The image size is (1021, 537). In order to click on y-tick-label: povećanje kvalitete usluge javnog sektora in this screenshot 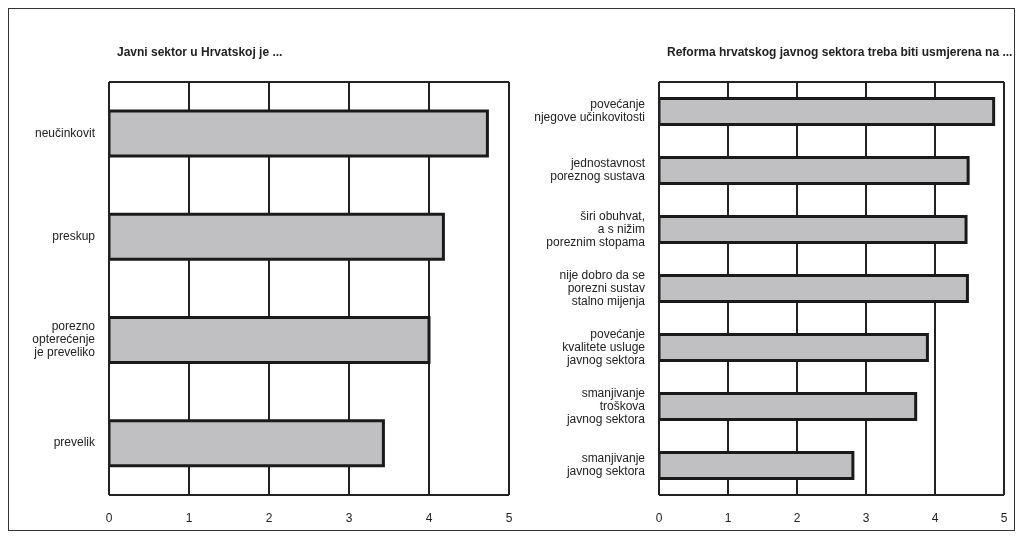, I will do `click(604, 346)`.